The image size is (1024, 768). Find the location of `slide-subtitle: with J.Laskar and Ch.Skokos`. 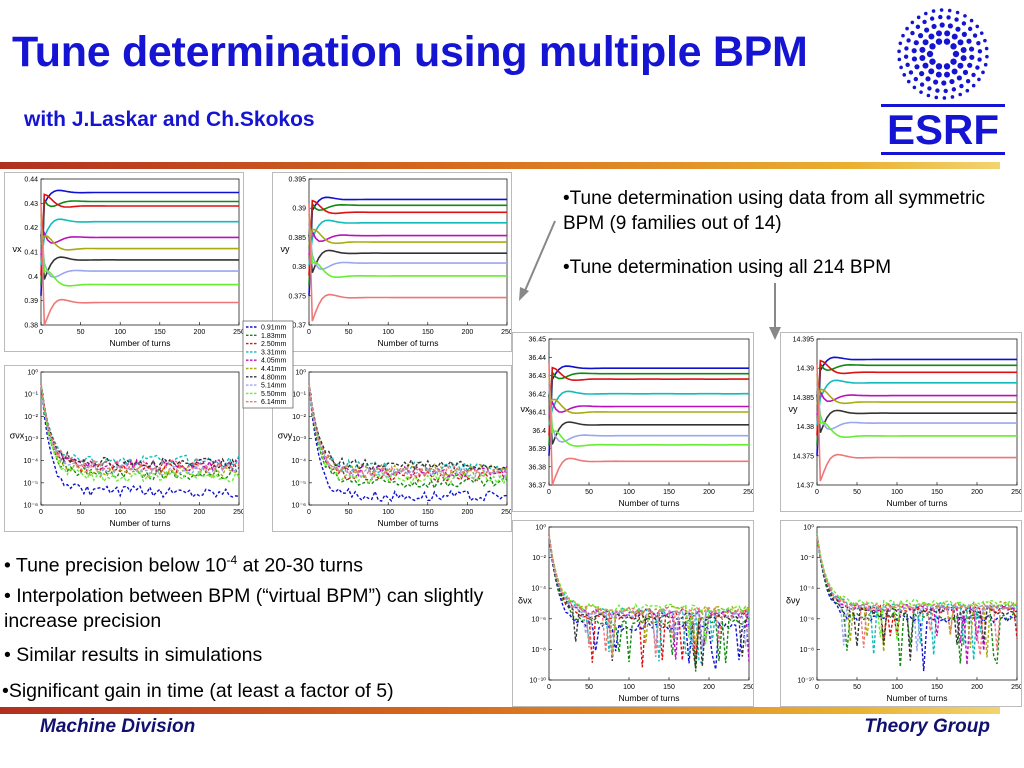

slide-subtitle: with J.Laskar and Ch.Skokos is located at coordinates (169, 119).